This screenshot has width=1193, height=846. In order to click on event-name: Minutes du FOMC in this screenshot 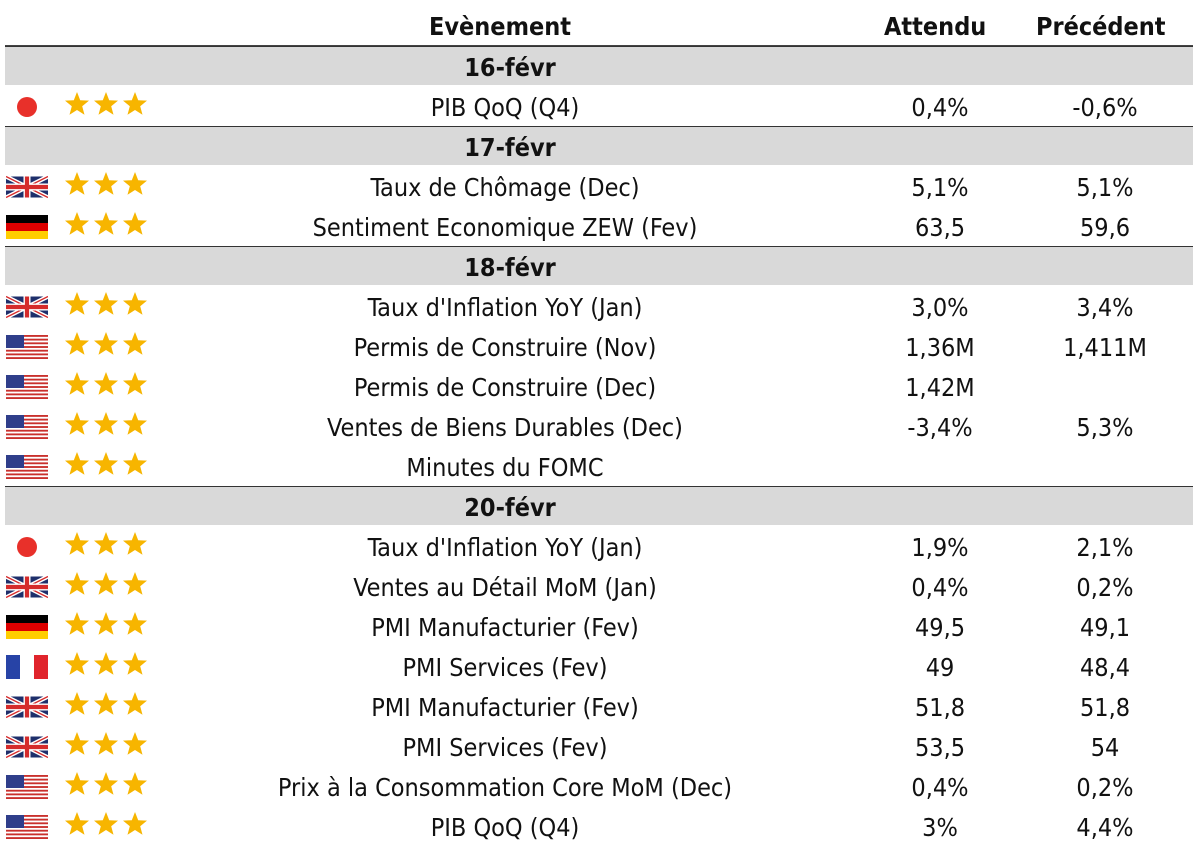, I will do `click(505, 467)`.